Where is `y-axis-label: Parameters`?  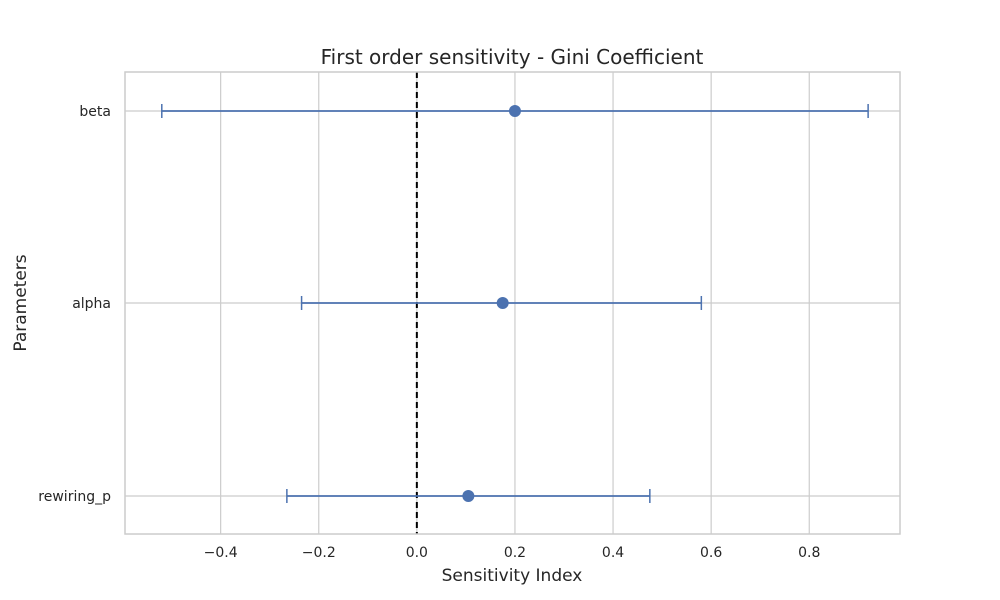 y-axis-label: Parameters is located at coordinates (21, 302).